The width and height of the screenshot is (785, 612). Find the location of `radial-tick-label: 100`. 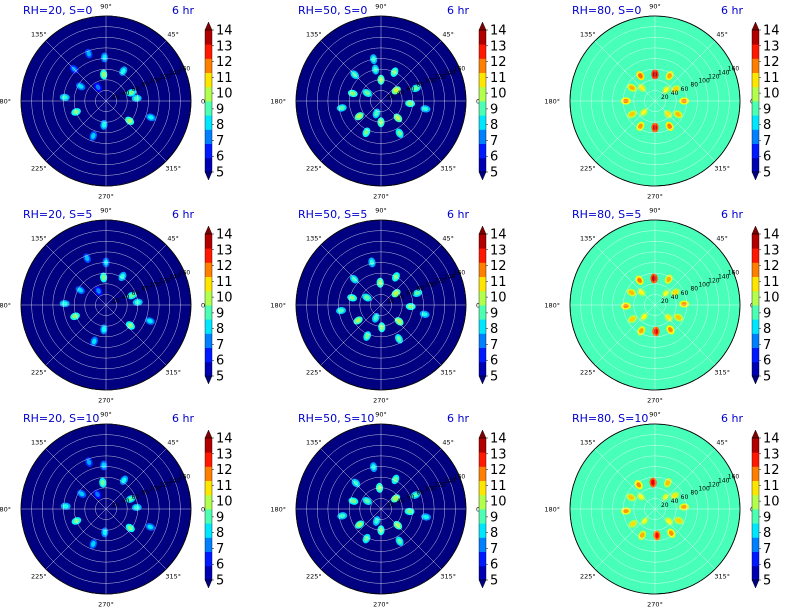

radial-tick-label: 100 is located at coordinates (155, 285).